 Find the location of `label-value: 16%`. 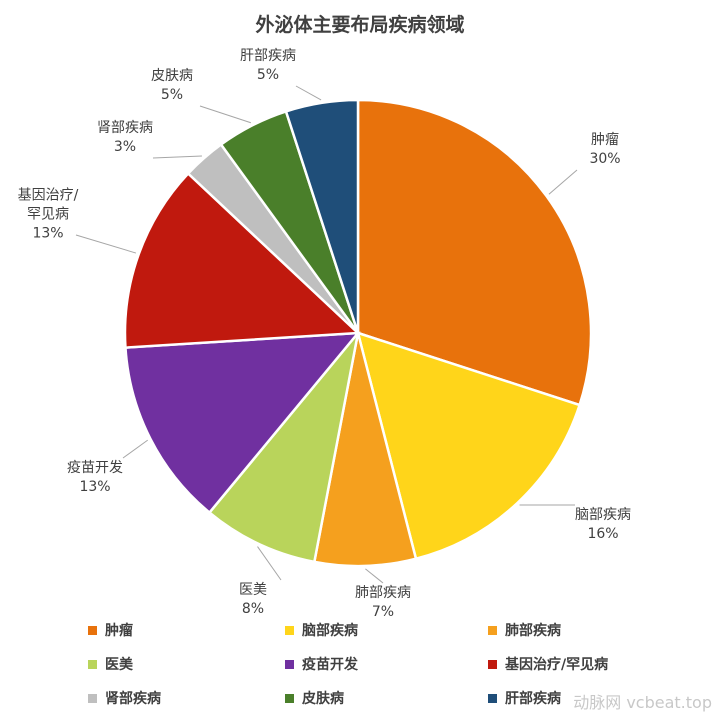

label-value: 16% is located at coordinates (603, 534).